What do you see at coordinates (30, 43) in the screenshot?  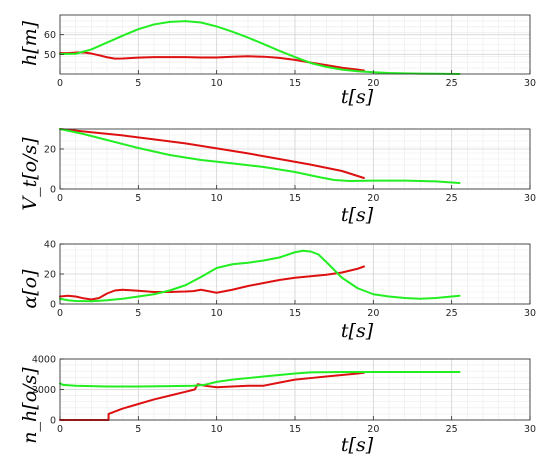 I see `y-axis-label: h[m]` at bounding box center [30, 43].